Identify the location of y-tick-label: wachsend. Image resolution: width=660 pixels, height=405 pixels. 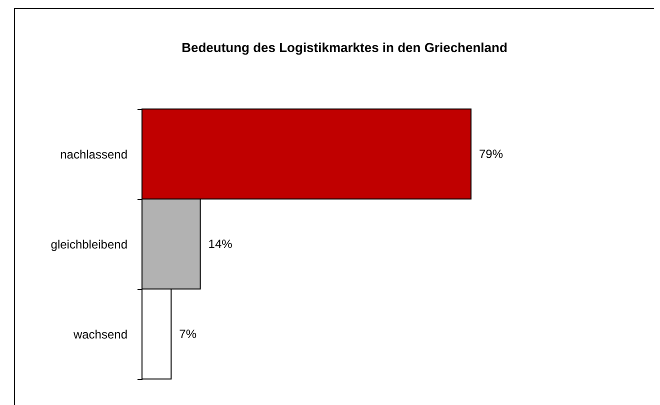
(100, 335).